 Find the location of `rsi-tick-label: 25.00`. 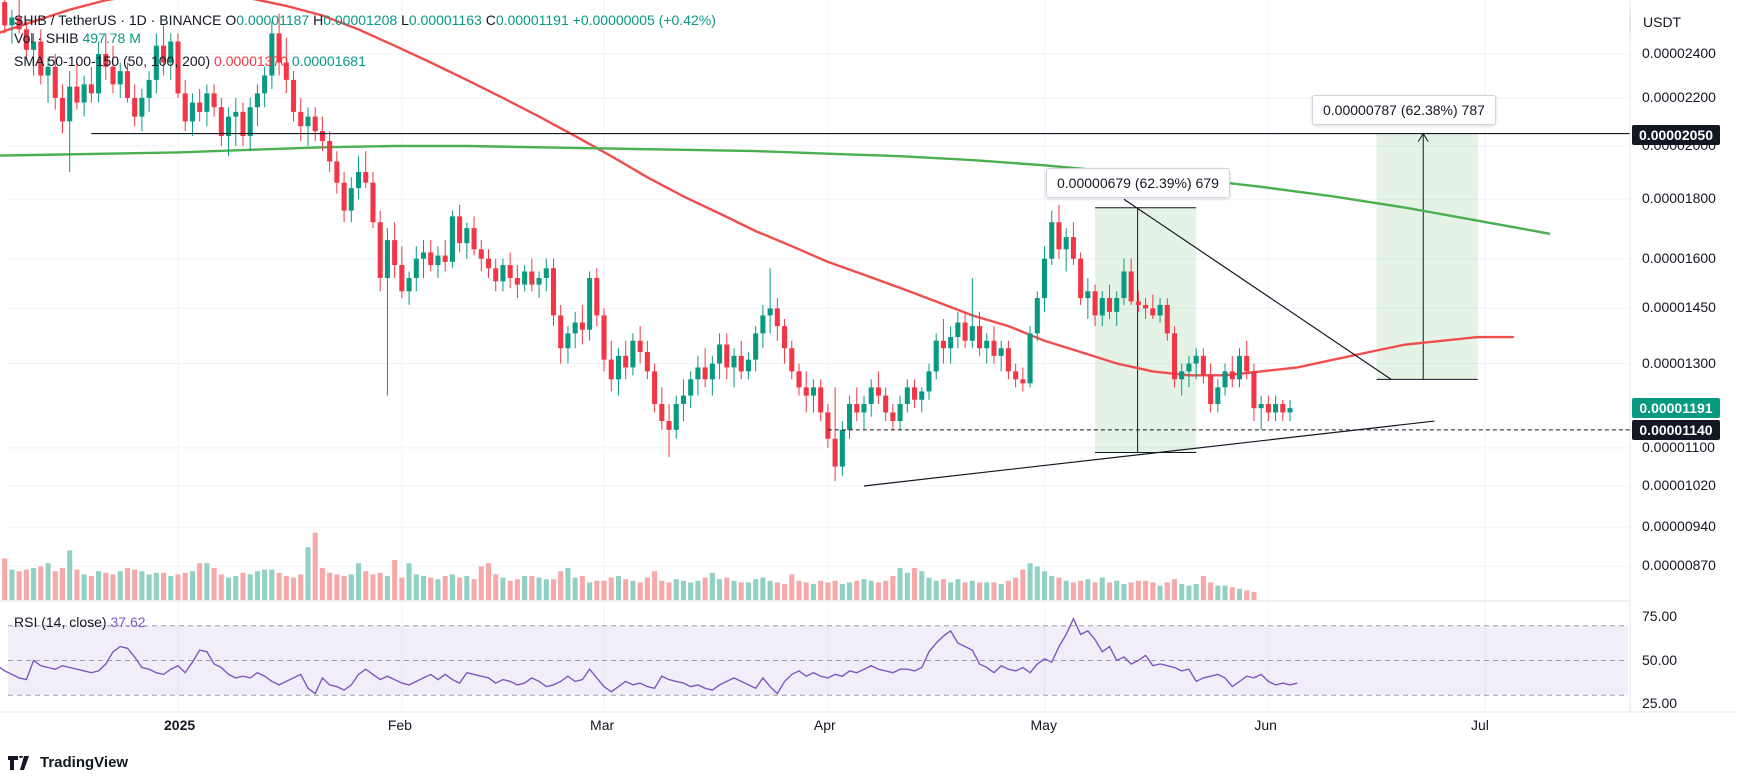

rsi-tick-label: 25.00 is located at coordinates (1660, 703).